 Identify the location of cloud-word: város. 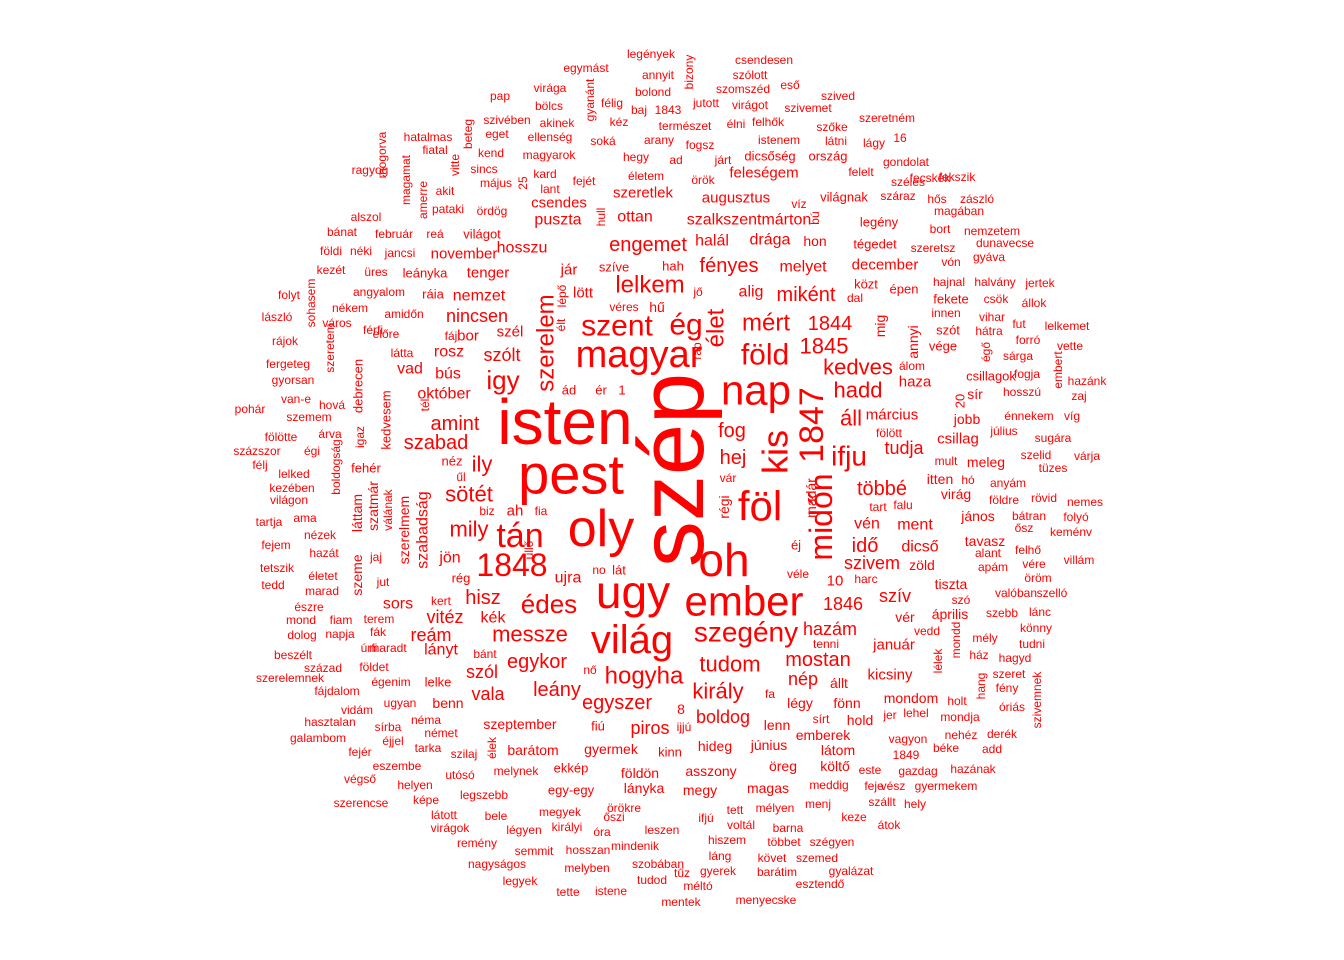
(336, 323).